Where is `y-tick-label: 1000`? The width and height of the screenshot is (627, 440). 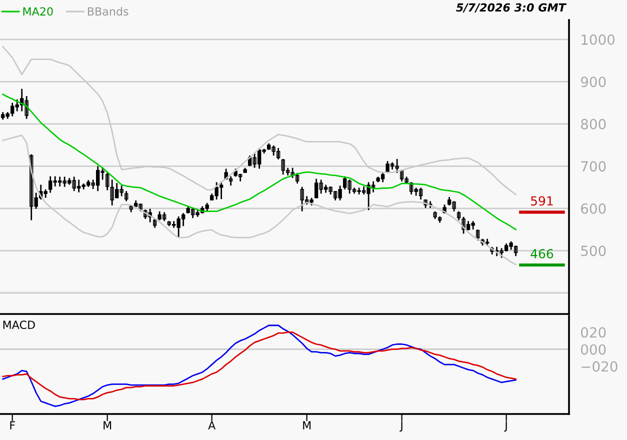
y-tick-label: 1000 is located at coordinates (598, 39).